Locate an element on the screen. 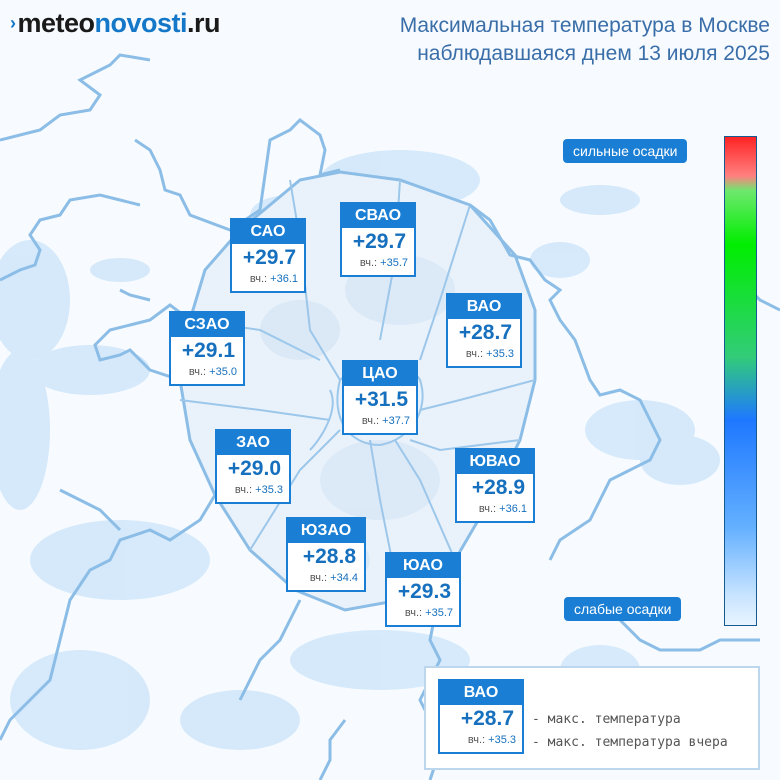 This screenshot has height=780, width=780. site-logo: ›meteonovosti.ru is located at coordinates (115, 23).